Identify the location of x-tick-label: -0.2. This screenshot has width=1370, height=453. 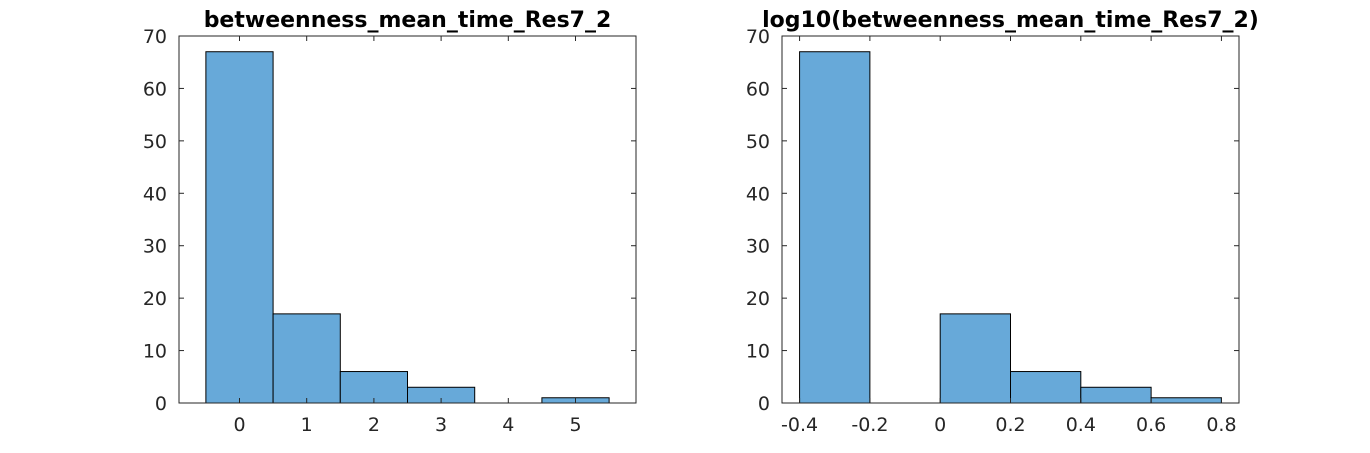
(869, 425).